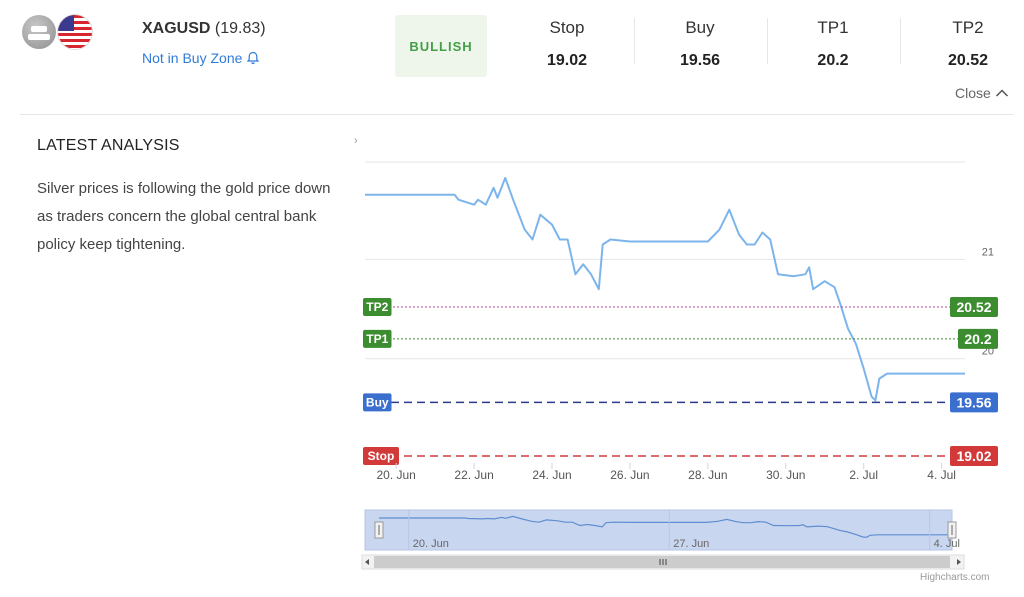 The width and height of the screenshot is (1024, 597). What do you see at coordinates (192, 58) in the screenshot?
I see `buy-zone-text: Not in Buy Zone` at bounding box center [192, 58].